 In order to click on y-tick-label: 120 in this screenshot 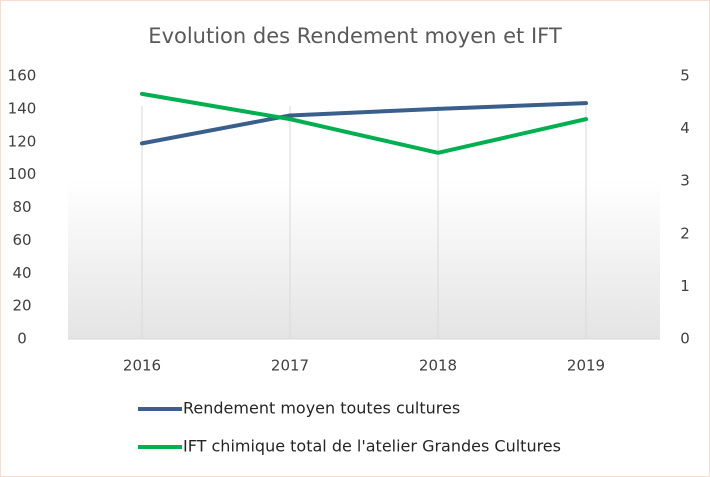, I will do `click(22, 141)`.